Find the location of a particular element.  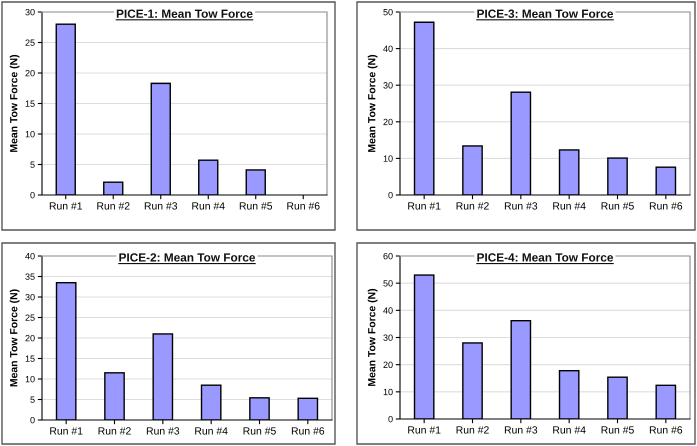

y-tick-label: 35 is located at coordinates (30, 276).